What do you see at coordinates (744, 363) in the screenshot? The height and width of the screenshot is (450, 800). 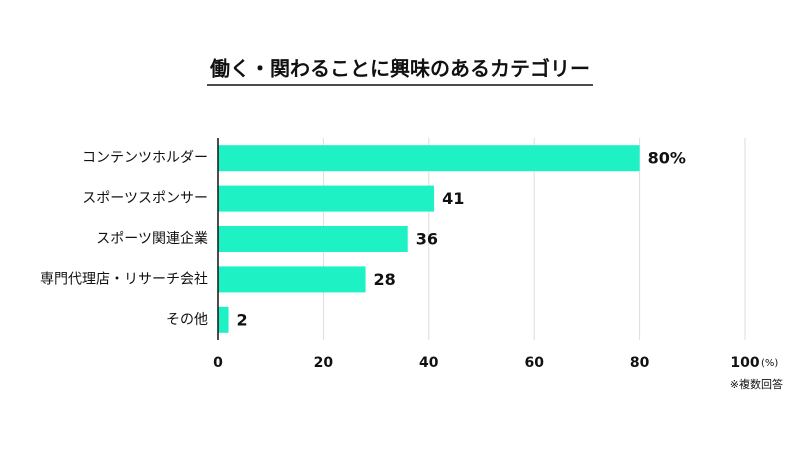 I see `x-tick-label: 100` at bounding box center [744, 363].